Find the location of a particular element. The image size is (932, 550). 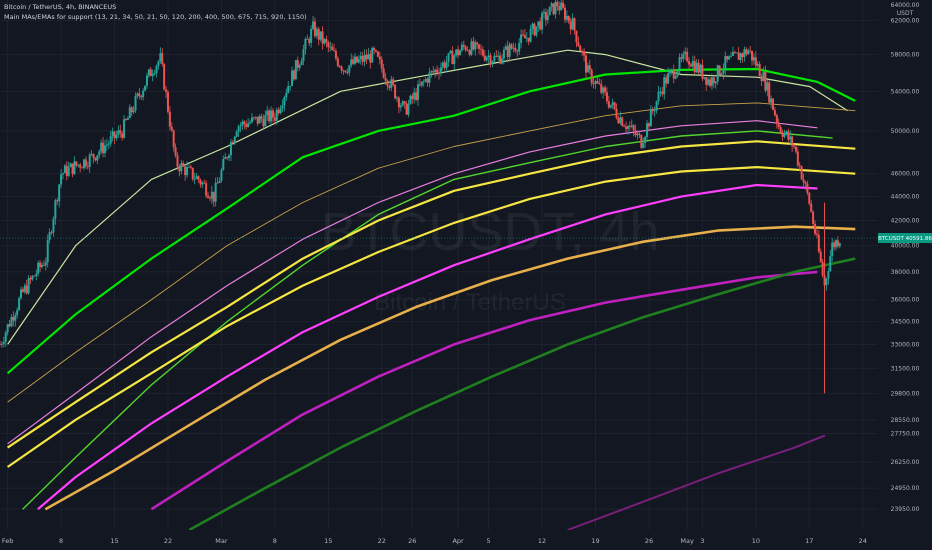

time-axis: Feb 8 15 22 Mar 8 15 22 26 Apr 5 12 19 26 May 3 10 17 24 is located at coordinates (466, 540).